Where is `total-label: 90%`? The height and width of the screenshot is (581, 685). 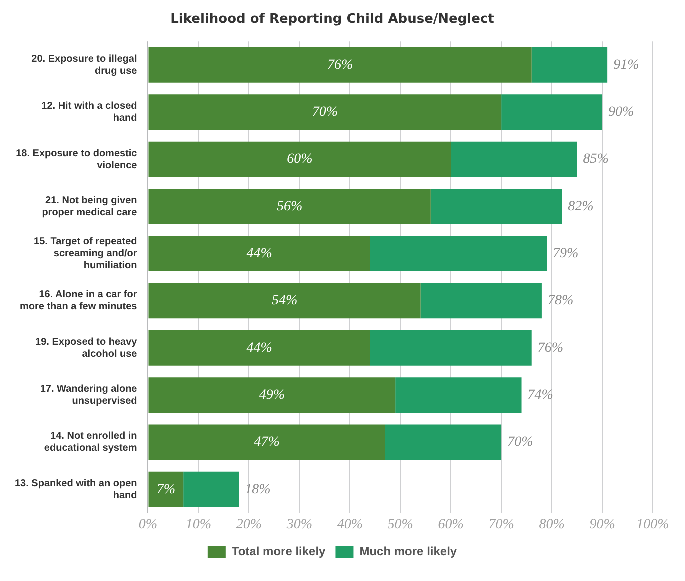
total-label: 90% is located at coordinates (621, 112).